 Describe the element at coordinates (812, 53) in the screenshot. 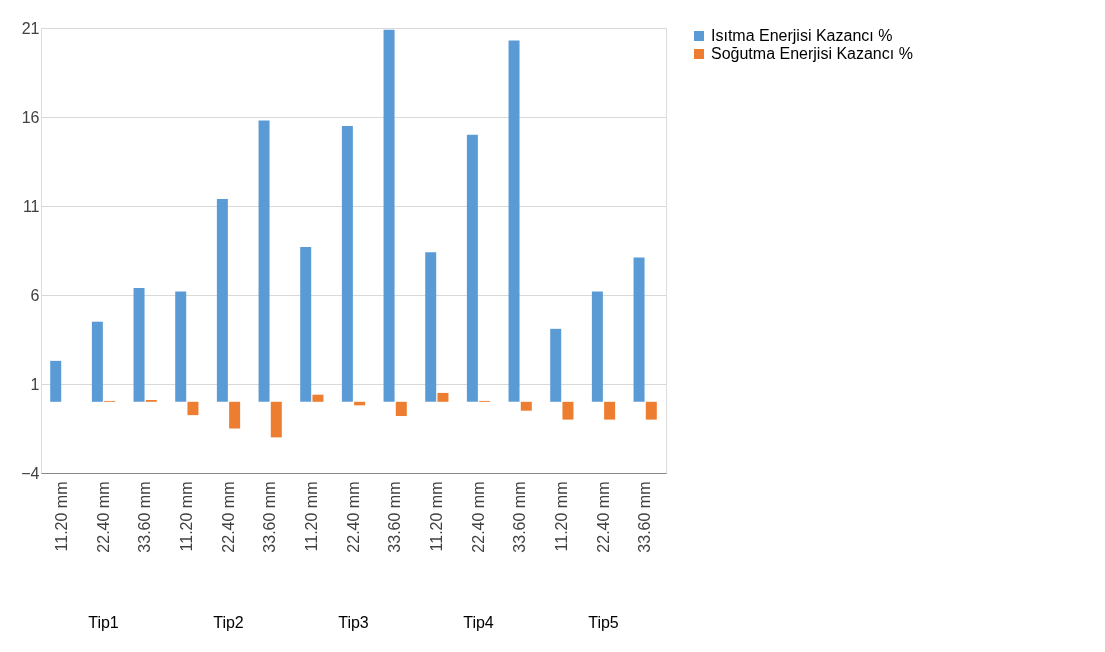

I see `legend-label: Soğutma Enerjisi Kazancı %` at that location.